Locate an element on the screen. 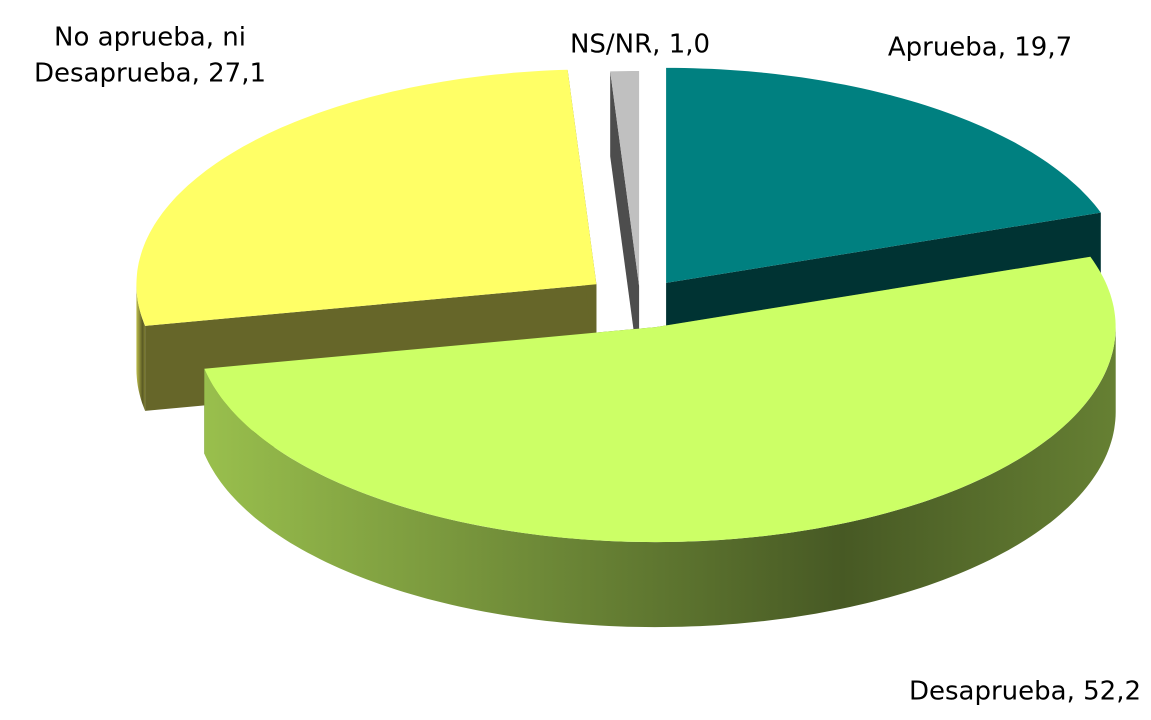 This screenshot has height=720, width=1151. data-label: Aprueba, 19,7 is located at coordinates (980, 48).